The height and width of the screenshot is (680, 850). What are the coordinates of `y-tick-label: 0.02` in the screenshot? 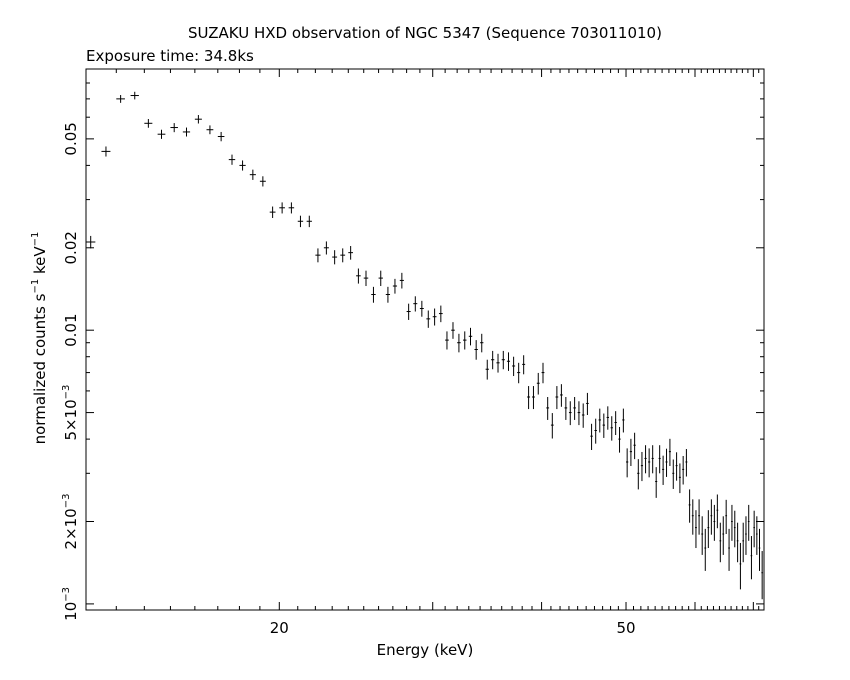 It's located at (71, 247).